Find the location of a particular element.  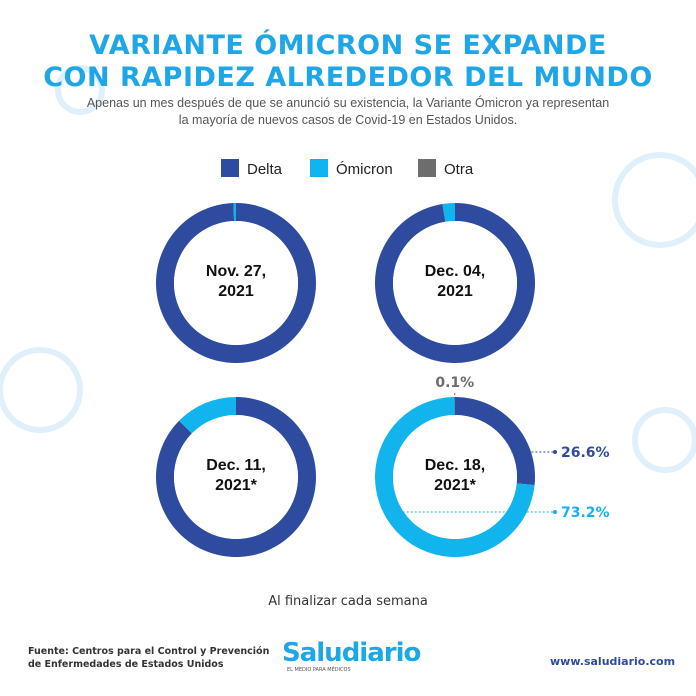

brand-tagline: EL MEDIO PARA MÉDICOS is located at coordinates (319, 670).